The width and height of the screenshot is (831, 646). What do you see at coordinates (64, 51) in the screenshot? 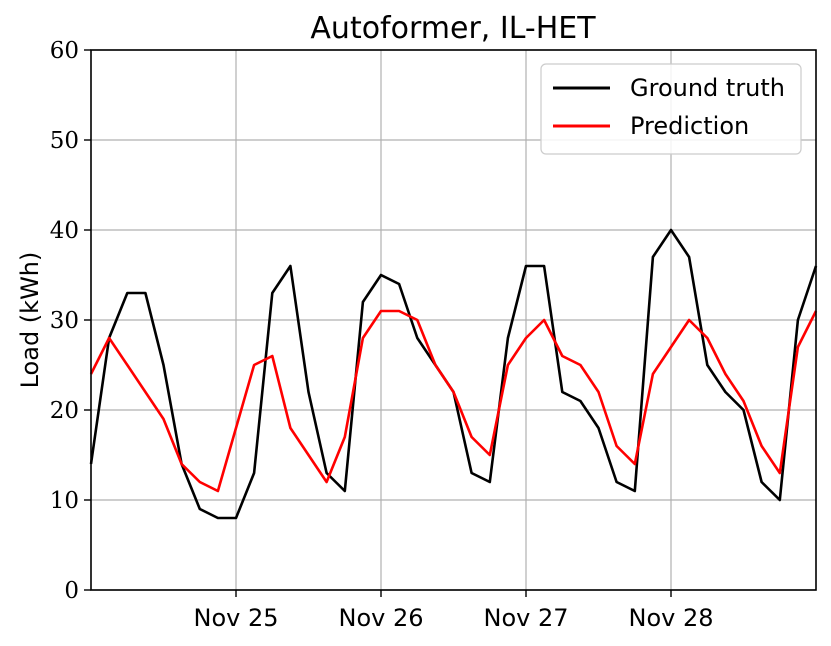
I see `y-tick-label: 60` at bounding box center [64, 51].